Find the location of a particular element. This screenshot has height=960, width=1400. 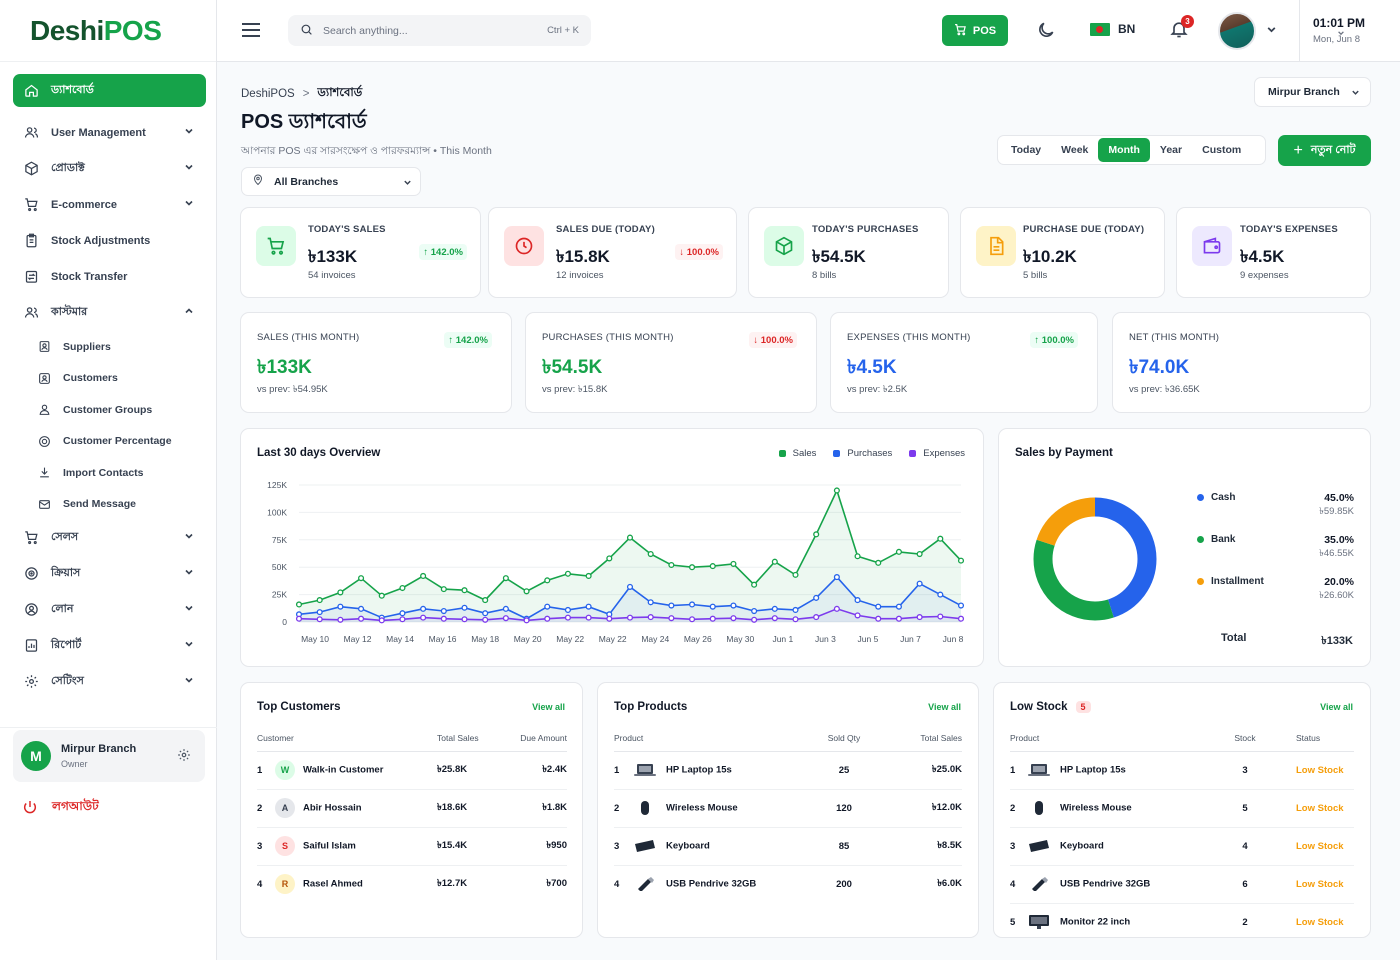

notifications-button: 3 is located at coordinates (1181, 28).